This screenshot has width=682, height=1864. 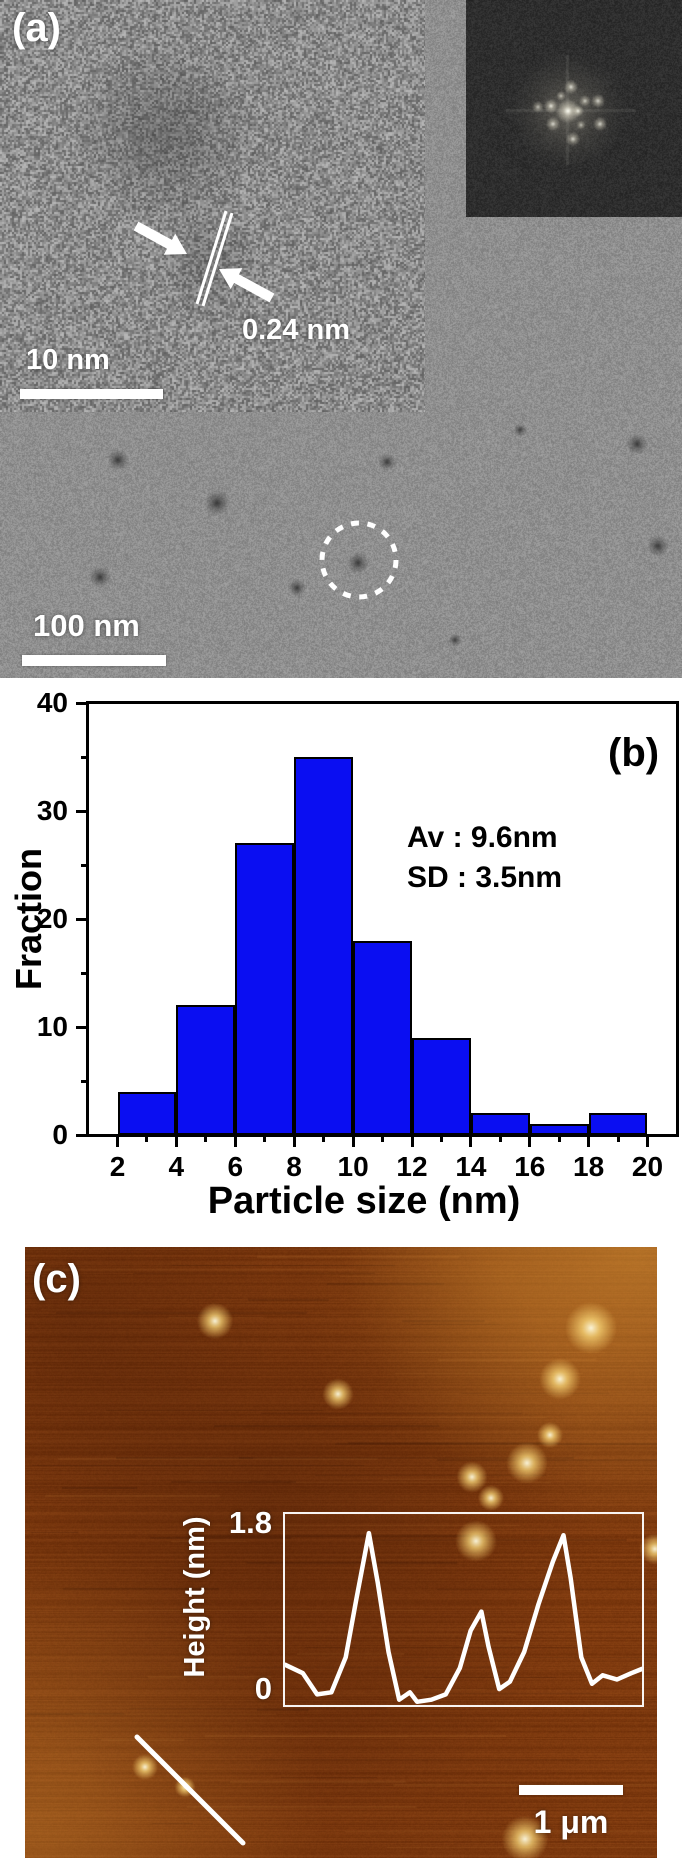 What do you see at coordinates (484, 858) in the screenshot?
I see `stats-annotation: Av : 9.6nm SD : 3.5nm` at bounding box center [484, 858].